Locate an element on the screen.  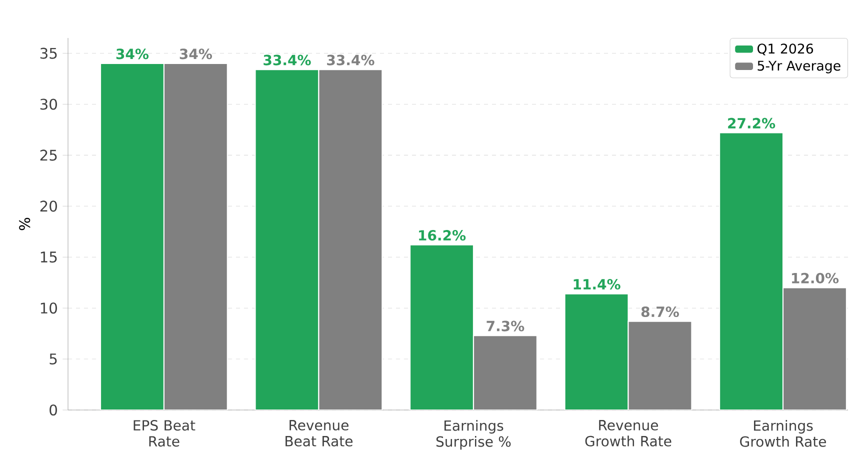
y-tick-label: 25 is located at coordinates (48, 155).